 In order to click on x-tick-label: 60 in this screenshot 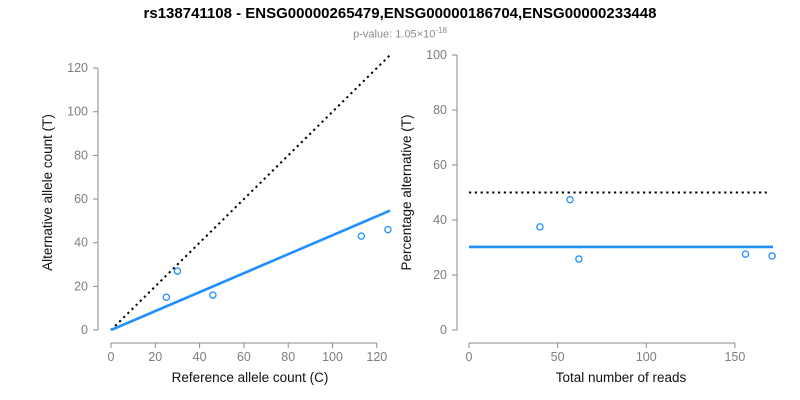, I will do `click(244, 357)`.